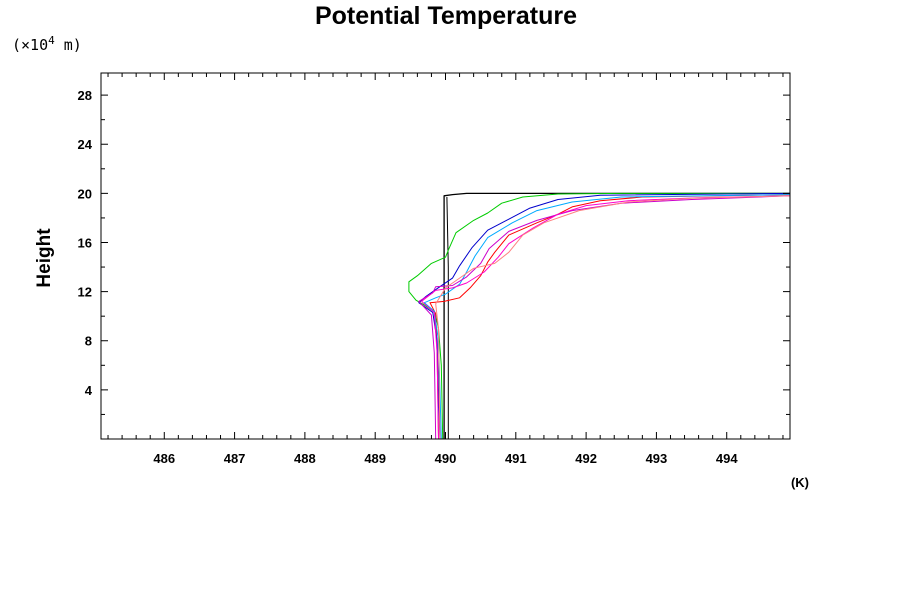 The height and width of the screenshot is (600, 900). Describe the element at coordinates (800, 482) in the screenshot. I see `x-unit-label: (K)` at that location.